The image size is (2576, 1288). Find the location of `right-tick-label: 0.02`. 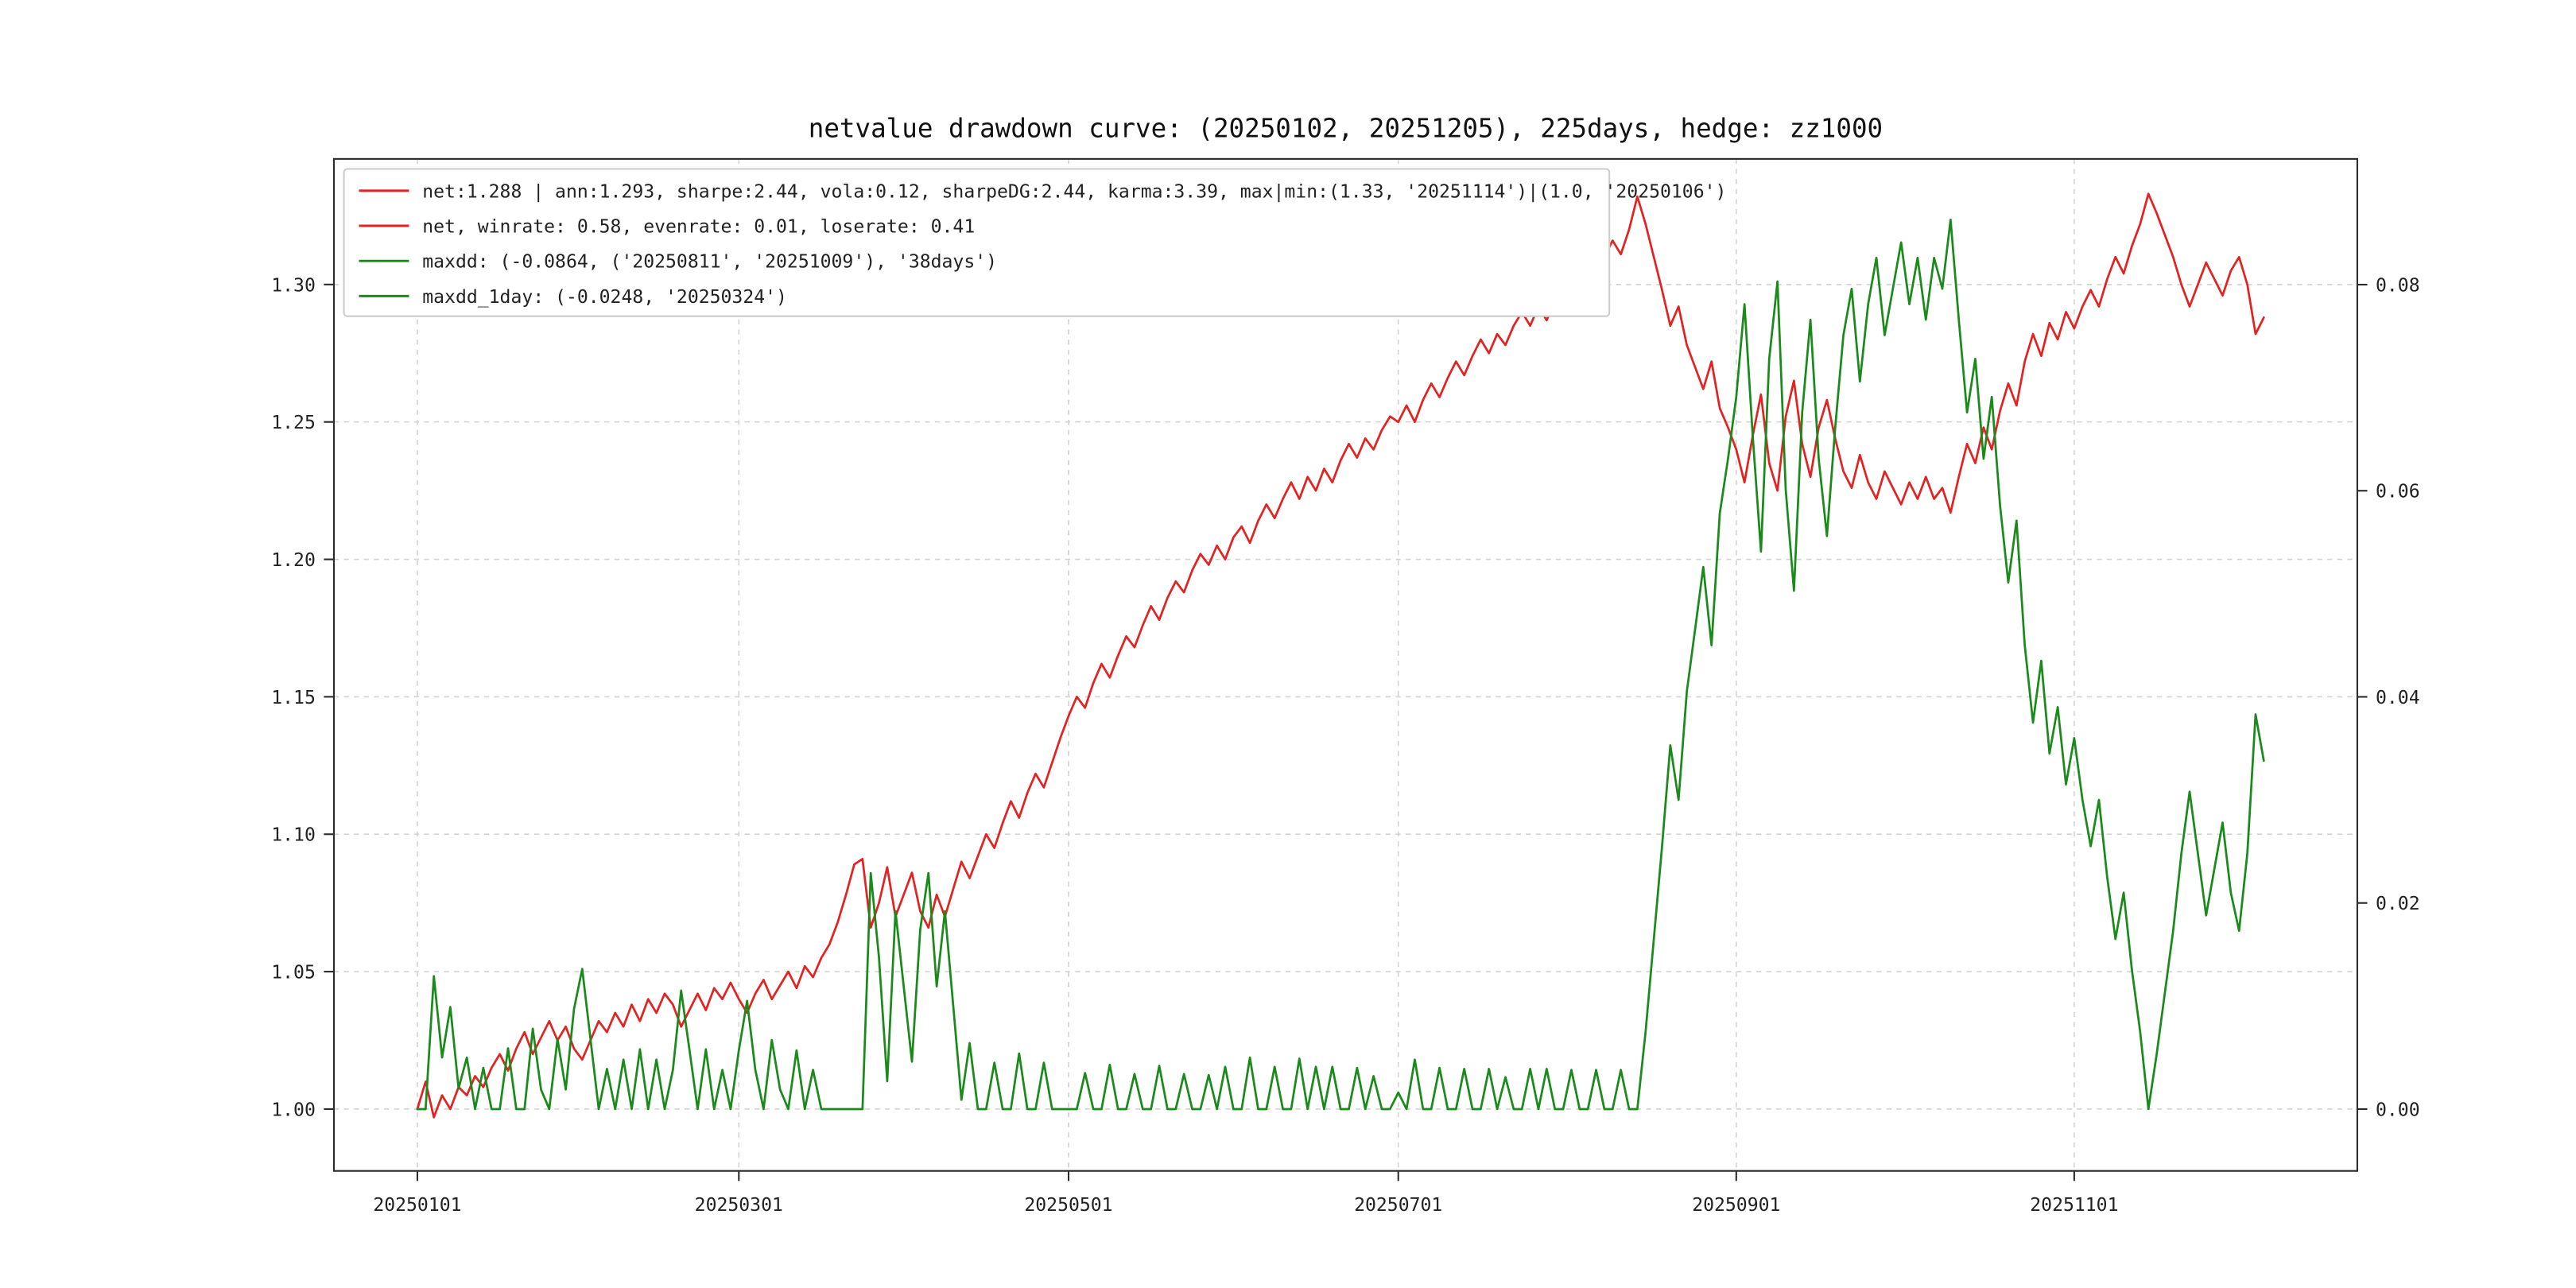

right-tick-label: 0.02 is located at coordinates (2398, 904).